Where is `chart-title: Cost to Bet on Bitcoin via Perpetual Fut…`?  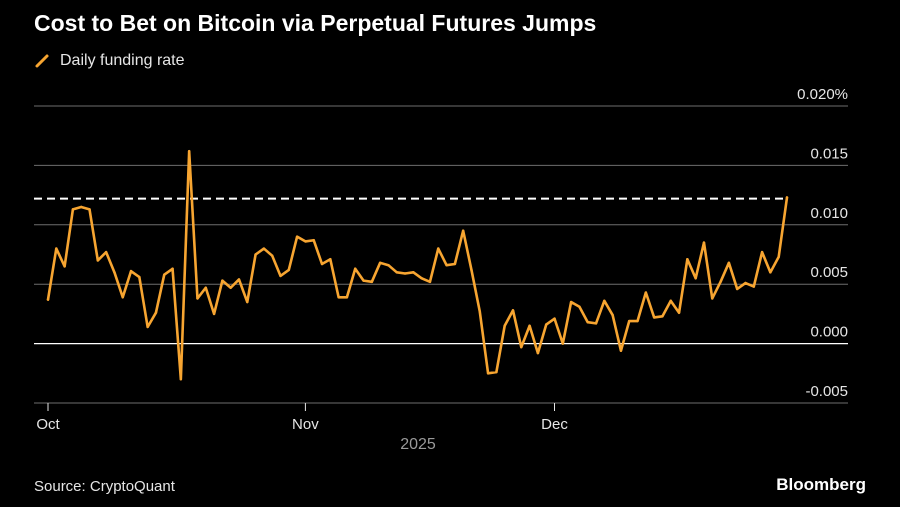
chart-title: Cost to Bet on Bitcoin via Perpetual Fut… is located at coordinates (315, 23).